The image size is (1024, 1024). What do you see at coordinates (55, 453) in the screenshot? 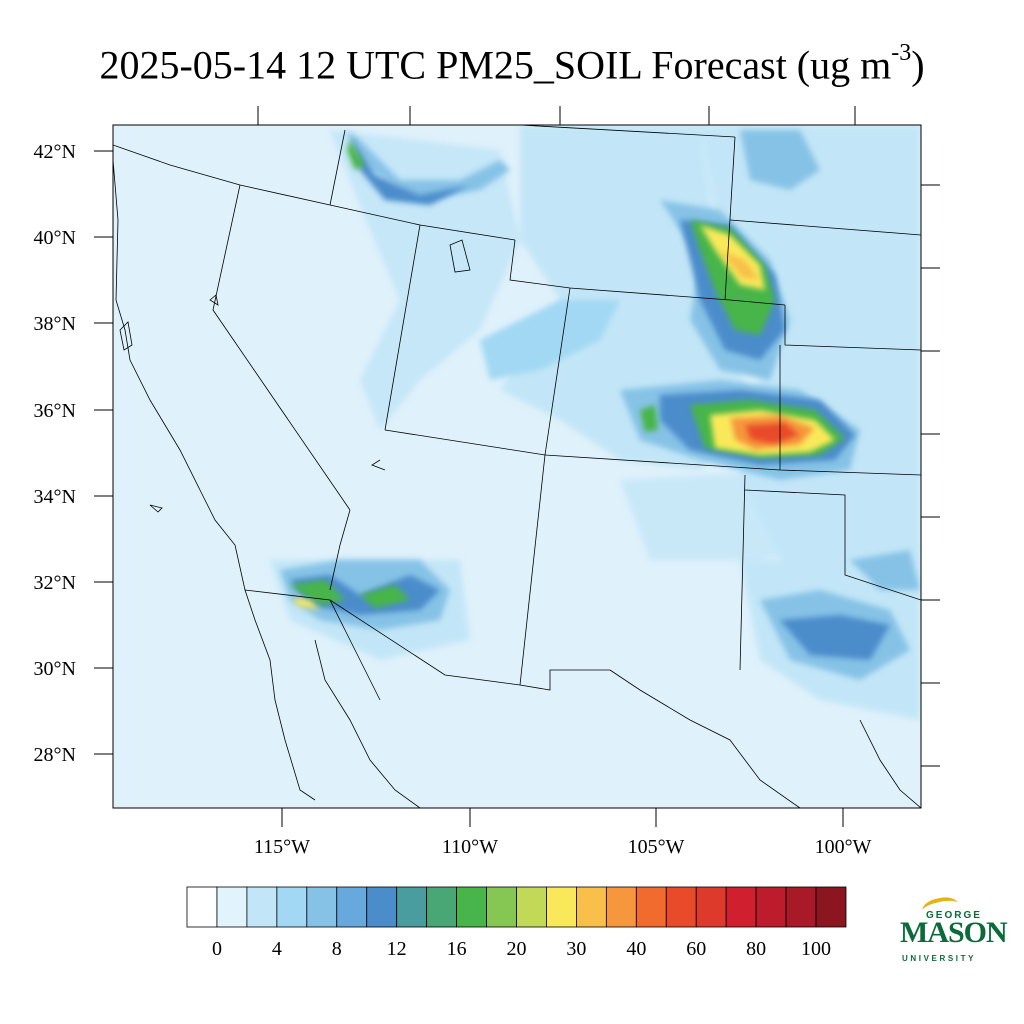
I see `latitude-labels: 42°N 40°N 38°N 36°N 34°N 32°N 30°N 28°N` at bounding box center [55, 453].